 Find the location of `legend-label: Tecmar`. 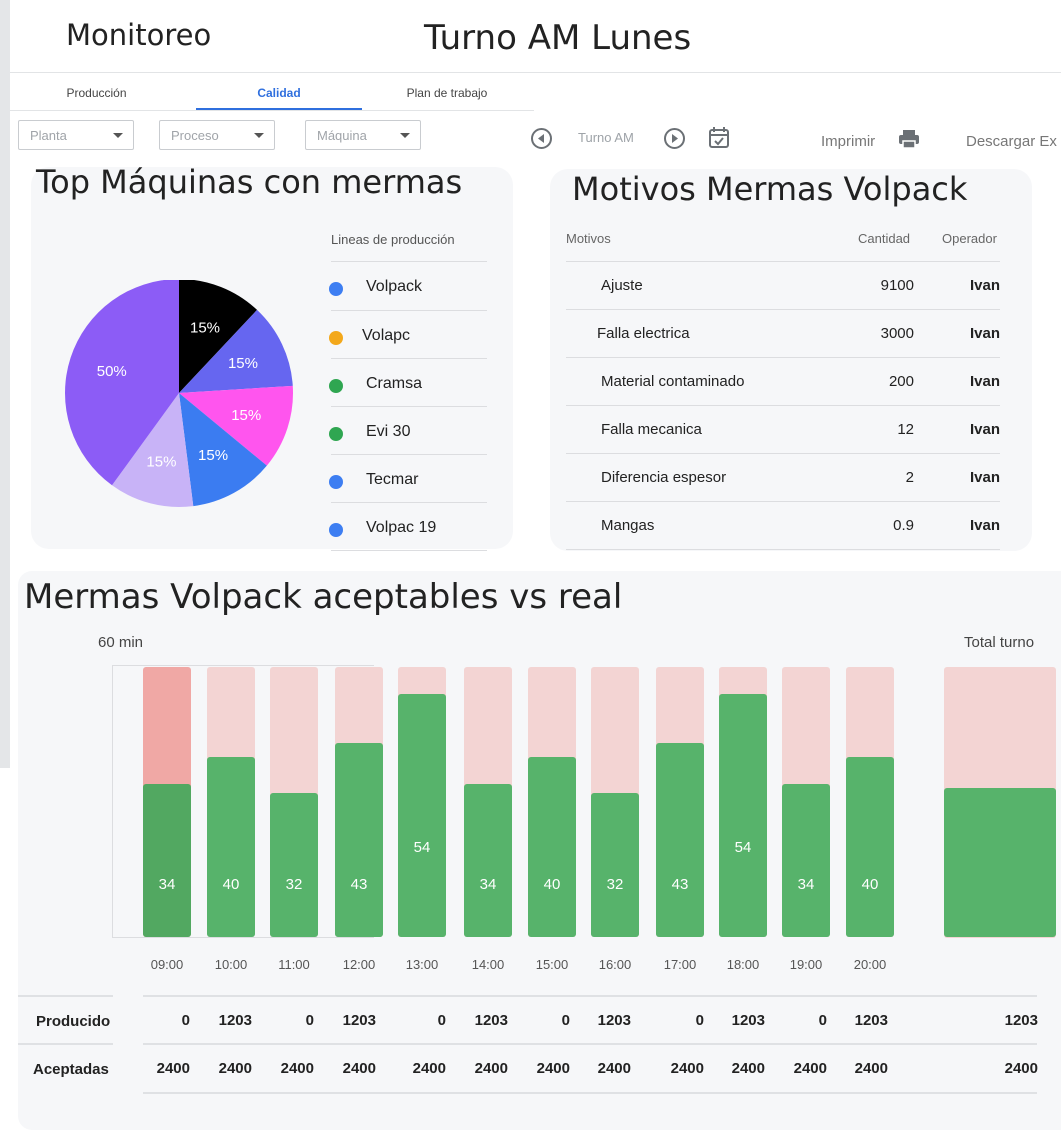

legend-label: Tecmar is located at coordinates (392, 479).